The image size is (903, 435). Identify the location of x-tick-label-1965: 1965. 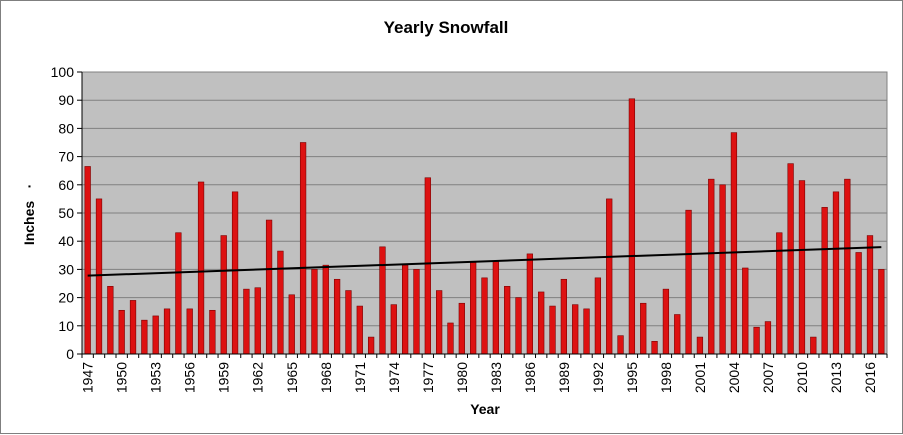
(292, 377).